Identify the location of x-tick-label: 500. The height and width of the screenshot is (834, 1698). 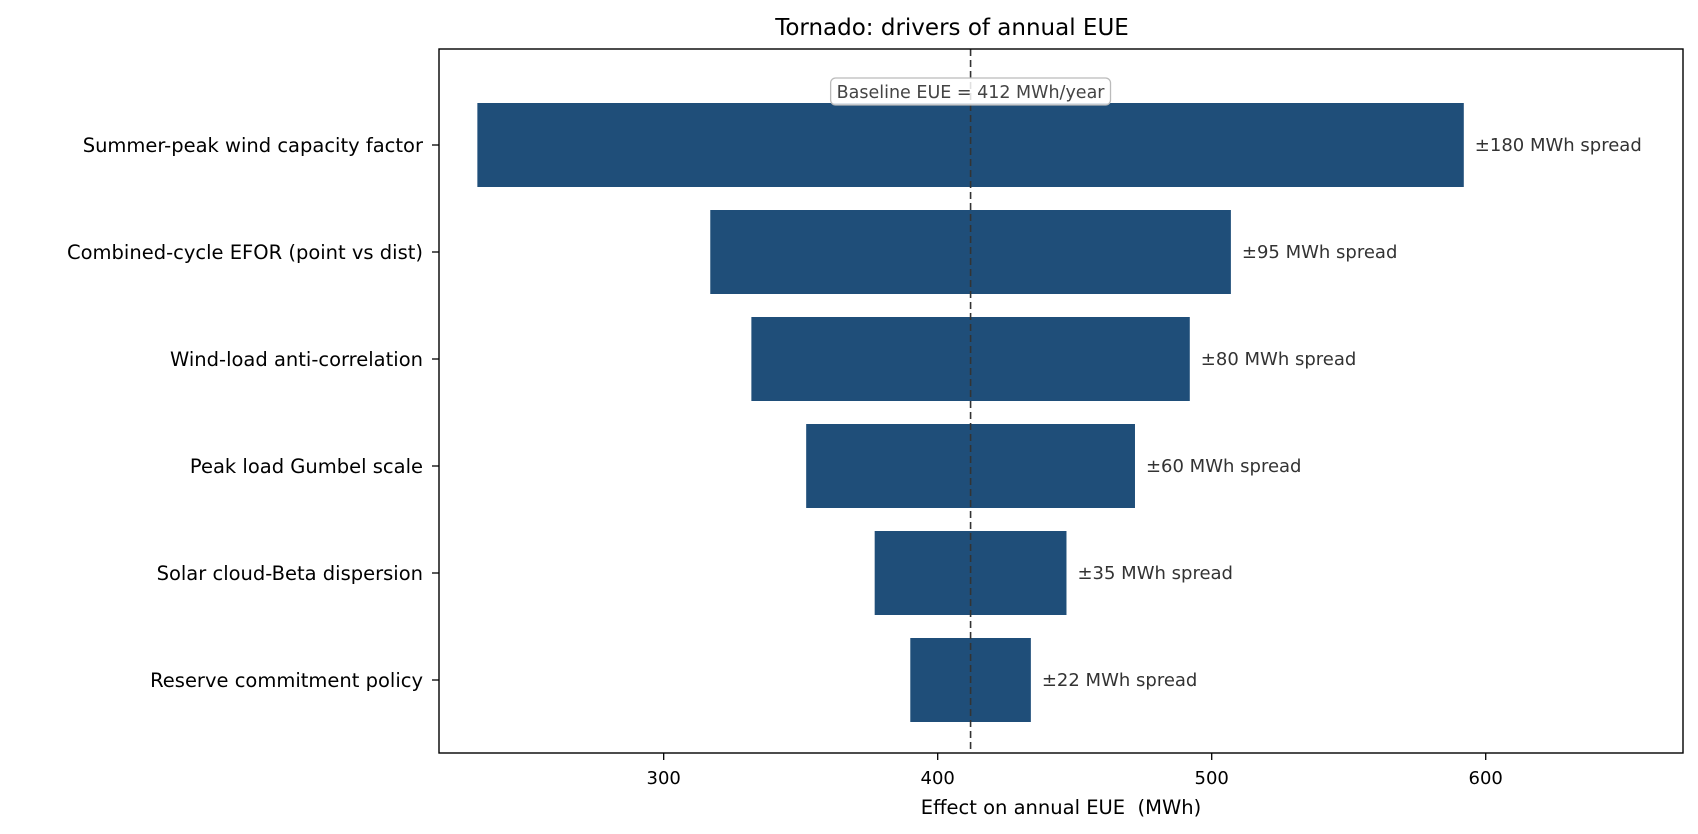
(1212, 778).